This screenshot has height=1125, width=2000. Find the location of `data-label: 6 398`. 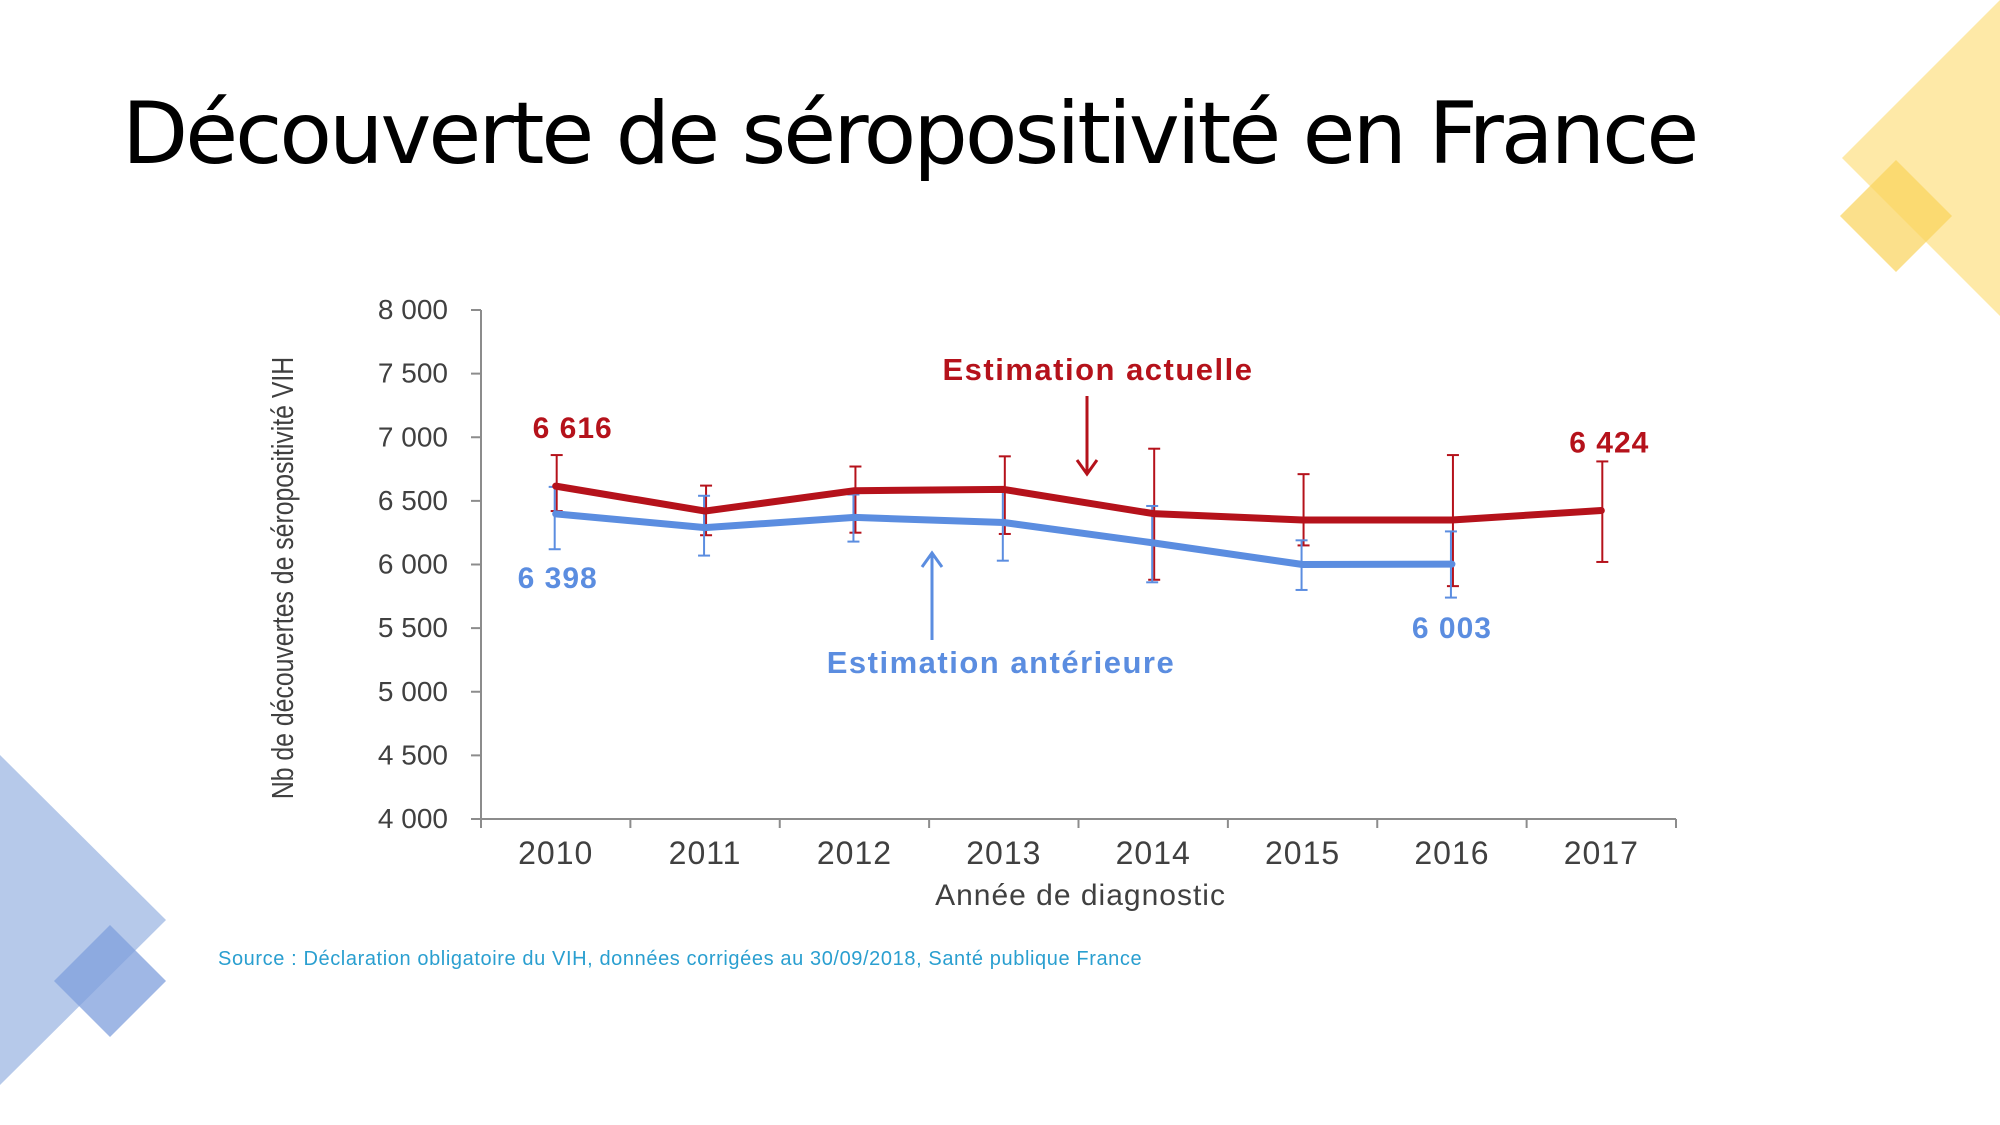

data-label: 6 398 is located at coordinates (558, 578).